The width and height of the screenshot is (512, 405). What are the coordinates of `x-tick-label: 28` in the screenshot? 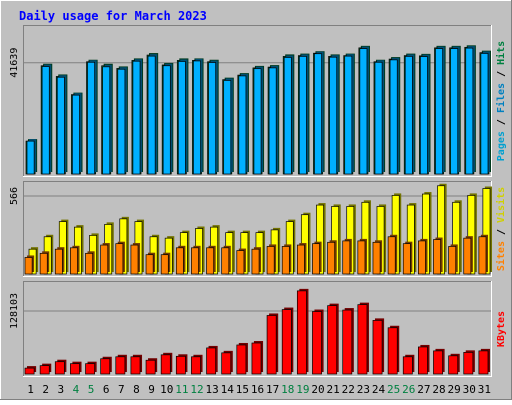 It's located at (438, 389).